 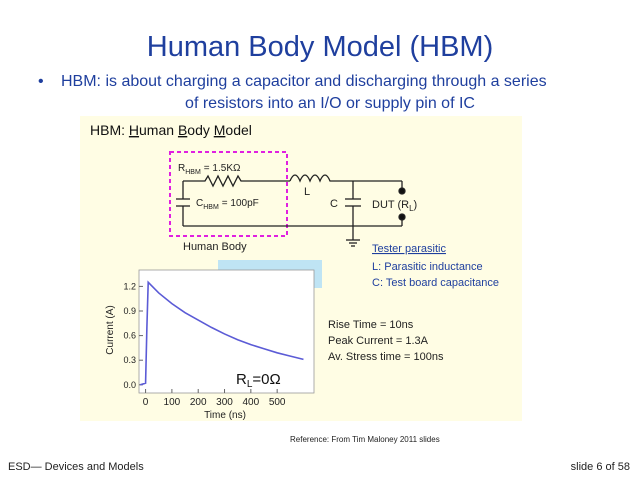 What do you see at coordinates (600, 467) in the screenshot?
I see `footer-right: slide 6 of 58` at bounding box center [600, 467].